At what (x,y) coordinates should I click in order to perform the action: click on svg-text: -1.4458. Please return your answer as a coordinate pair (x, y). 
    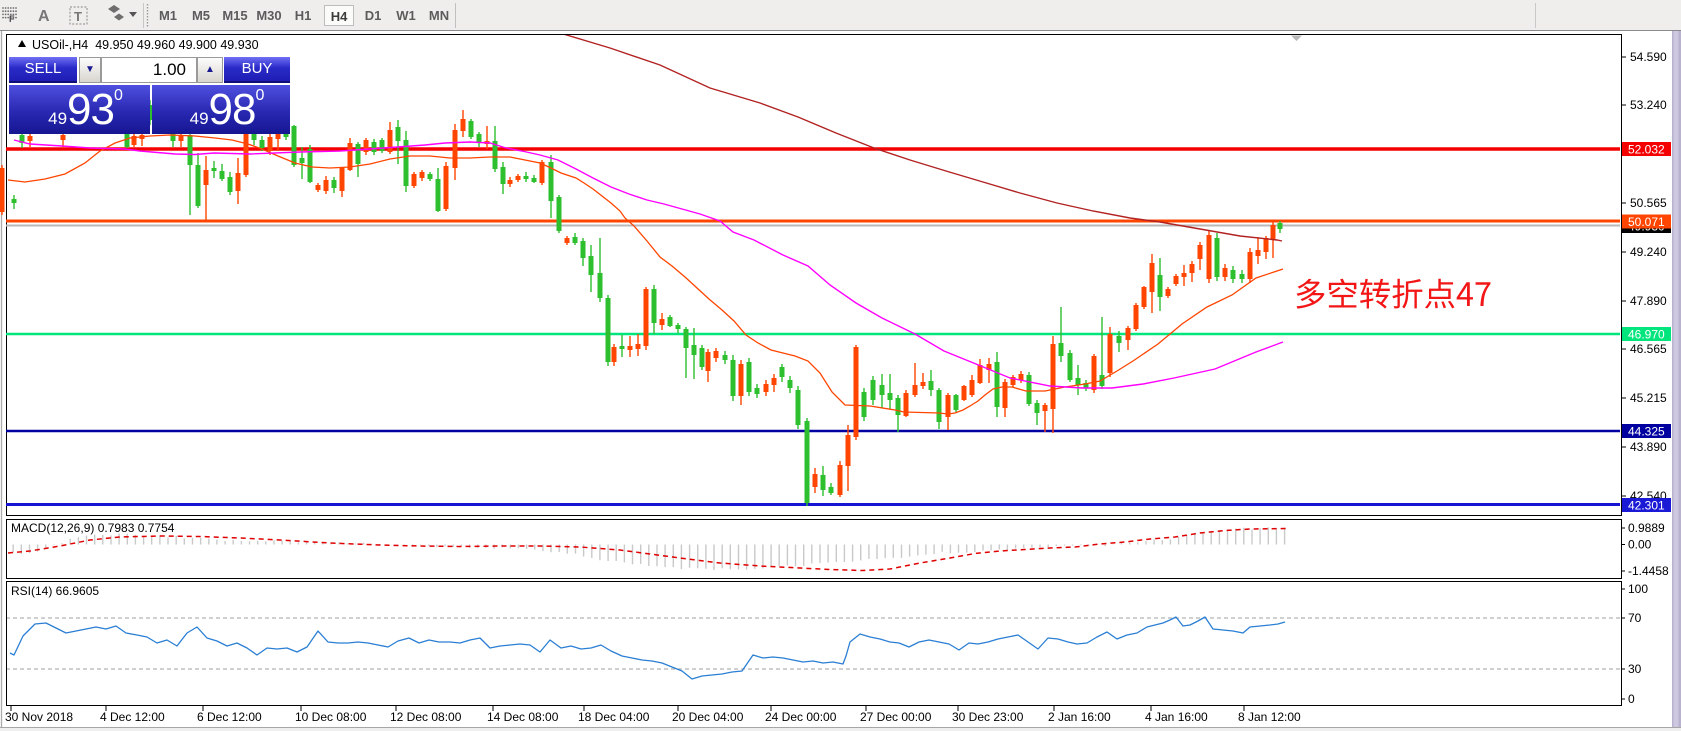
    Looking at the image, I should click on (1648, 571).